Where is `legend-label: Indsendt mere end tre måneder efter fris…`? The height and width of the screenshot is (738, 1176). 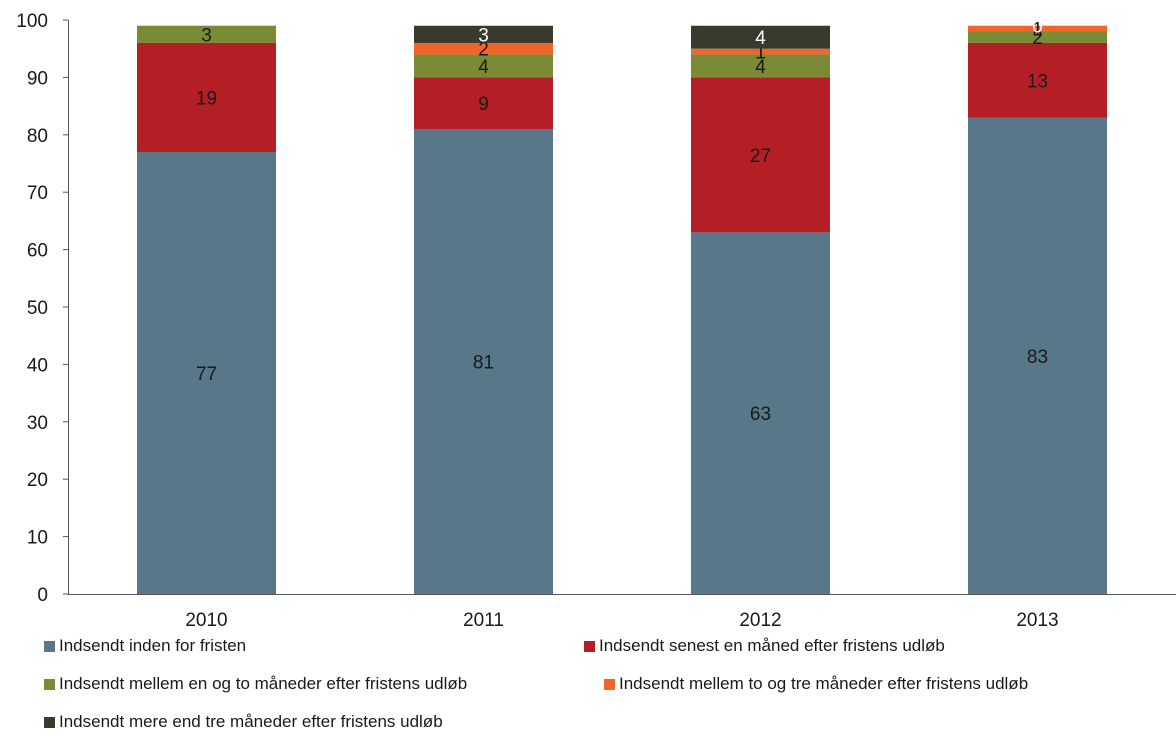 legend-label: Indsendt mere end tre måneder efter fris… is located at coordinates (251, 721).